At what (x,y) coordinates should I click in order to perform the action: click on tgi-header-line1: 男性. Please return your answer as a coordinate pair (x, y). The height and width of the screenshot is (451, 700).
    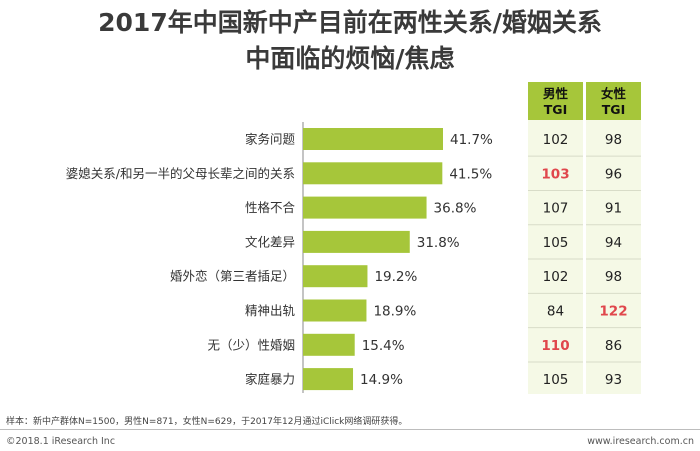
    Looking at the image, I should click on (556, 93).